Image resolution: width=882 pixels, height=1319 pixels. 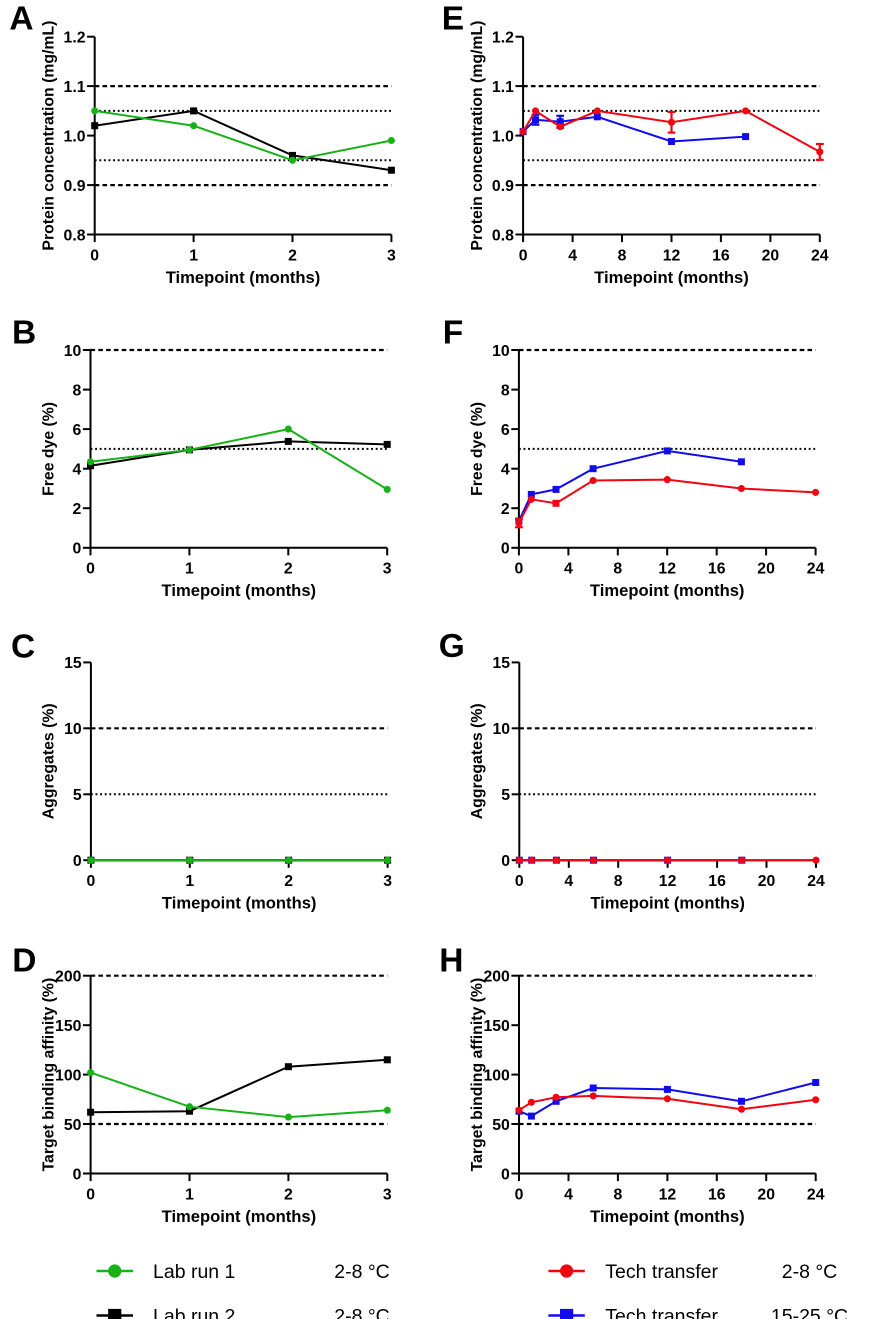 What do you see at coordinates (809, 1312) in the screenshot?
I see `svg-text: 15-25 °C` at bounding box center [809, 1312].